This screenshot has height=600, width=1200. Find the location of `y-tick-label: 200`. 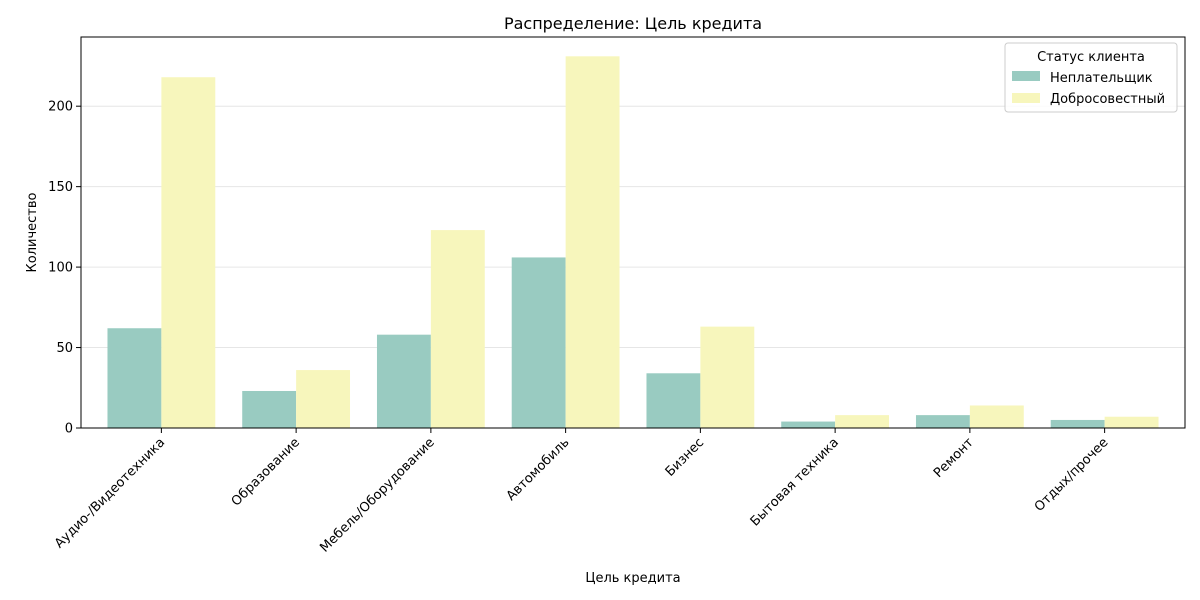

y-tick-label: 200 is located at coordinates (60, 107).